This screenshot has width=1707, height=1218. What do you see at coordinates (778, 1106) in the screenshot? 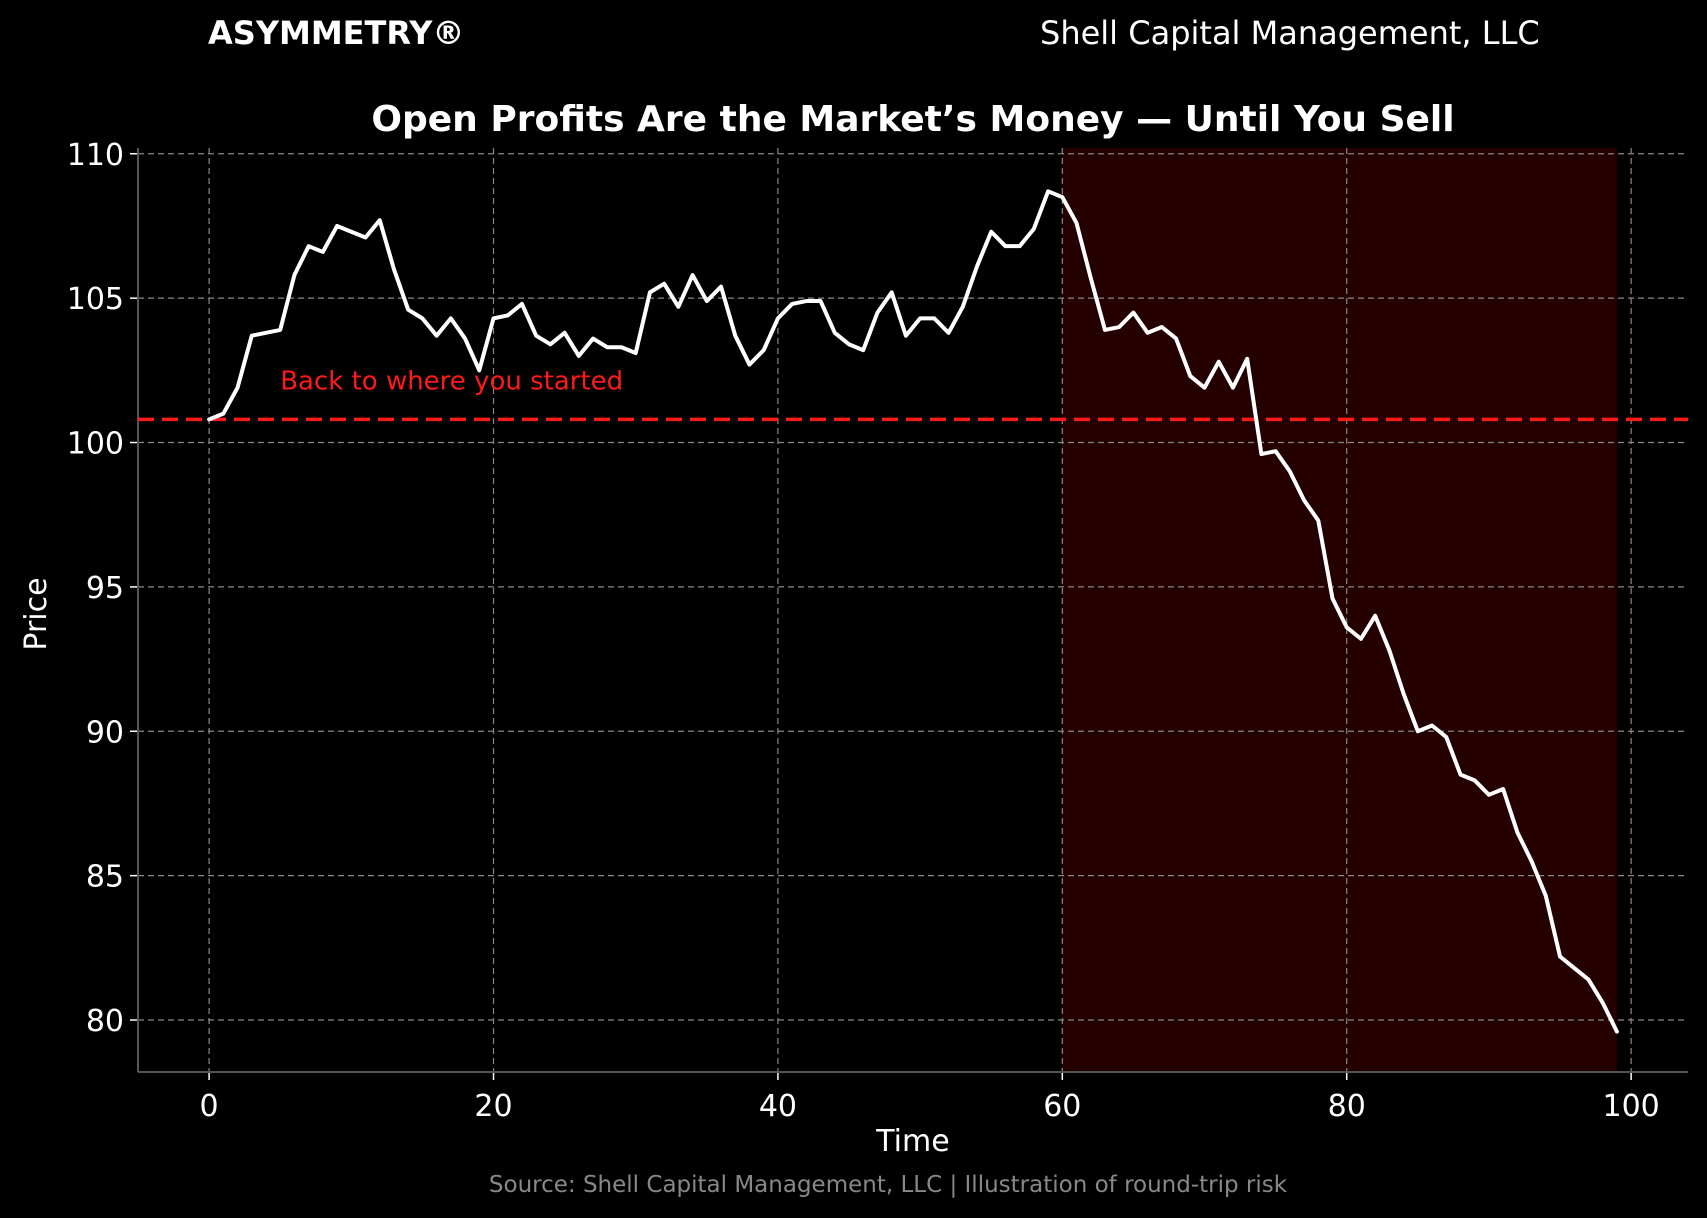
I see `x-tick-label-40: 40` at bounding box center [778, 1106].